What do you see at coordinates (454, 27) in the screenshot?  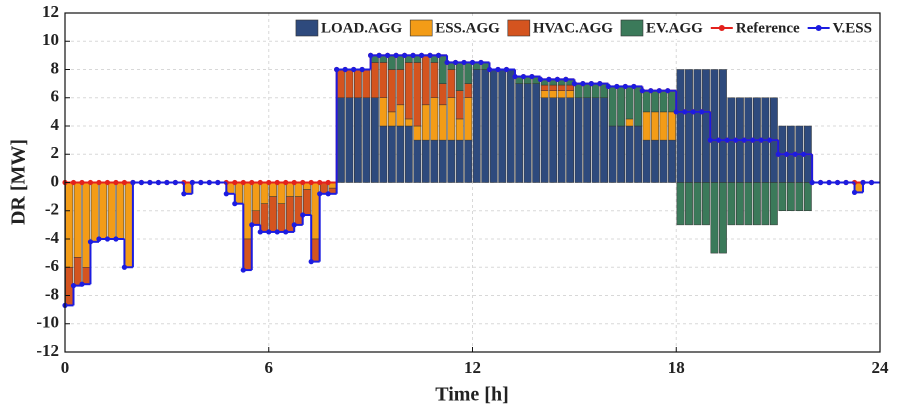 I see `legend-item: ESS.AGG` at bounding box center [454, 27].